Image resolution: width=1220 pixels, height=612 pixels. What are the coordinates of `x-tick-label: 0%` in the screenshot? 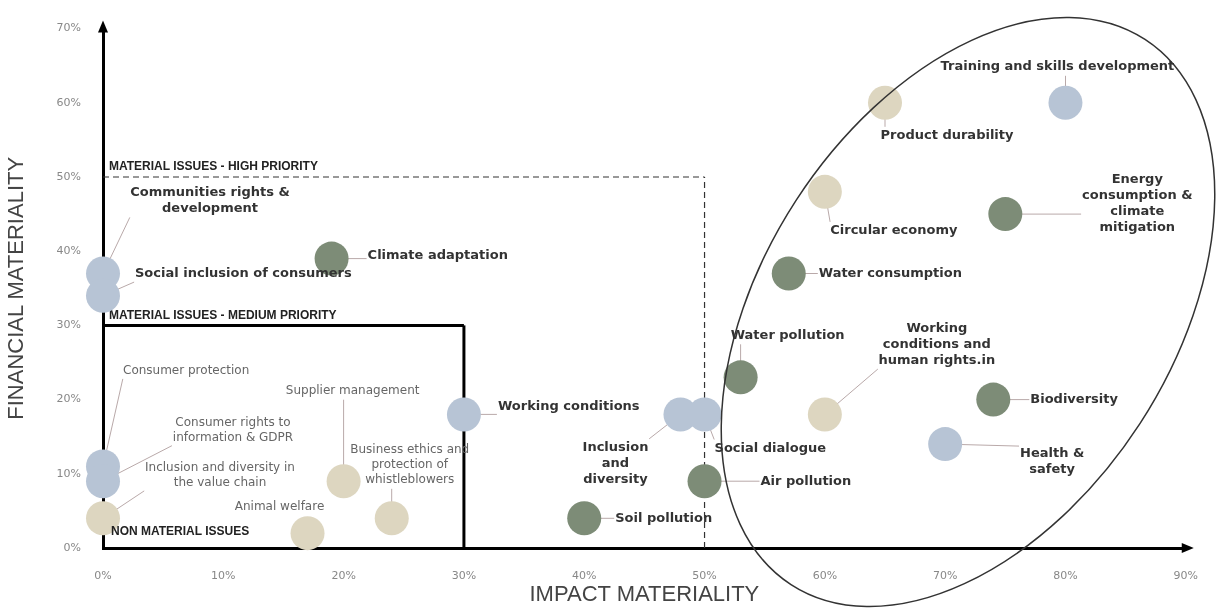 It's located at (103, 576).